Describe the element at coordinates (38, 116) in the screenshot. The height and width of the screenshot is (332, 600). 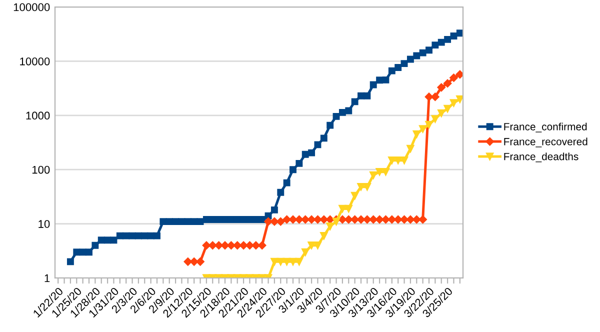
I see `y-tick-label: 1000` at that location.